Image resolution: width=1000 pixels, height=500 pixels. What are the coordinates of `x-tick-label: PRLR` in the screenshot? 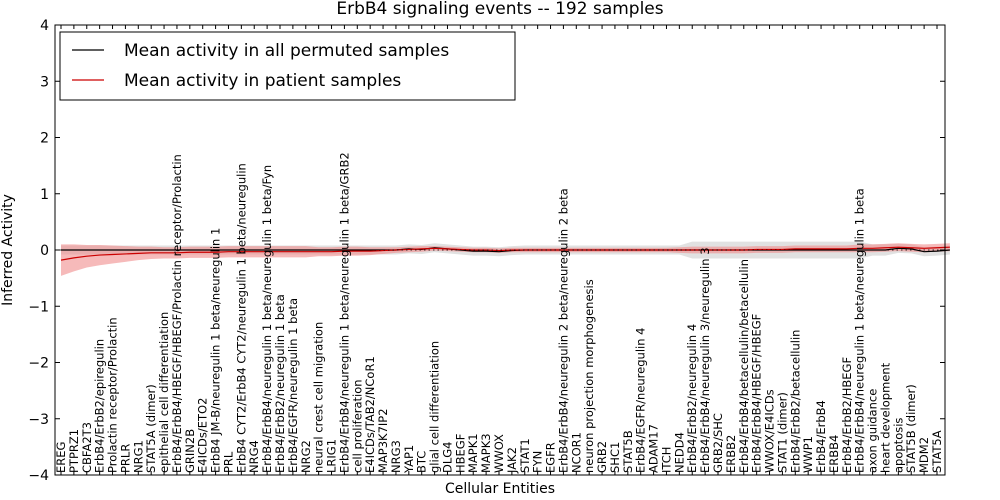 It's located at (125, 458).